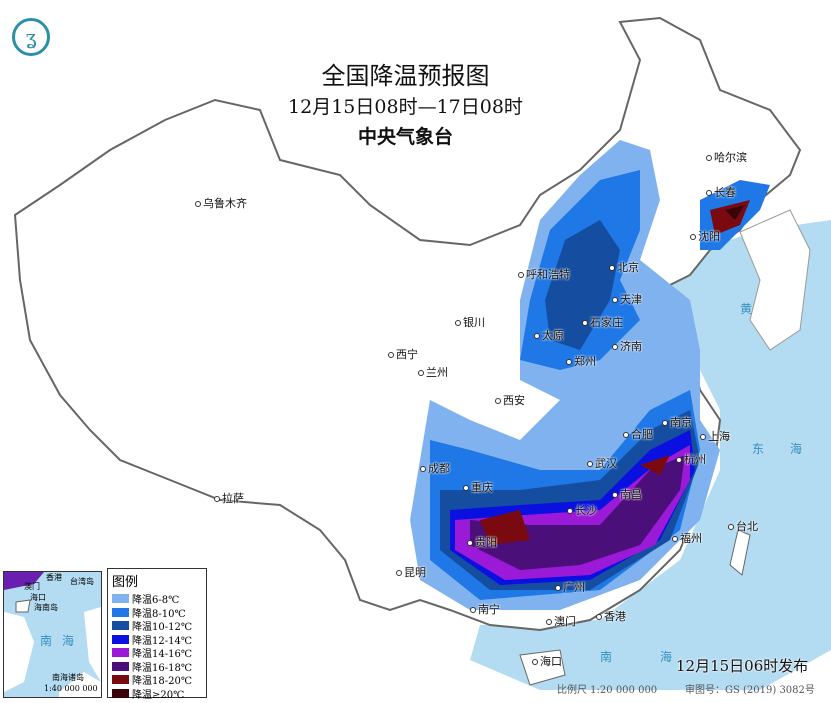 This screenshot has width=831, height=703. I want to click on city-label: 上海, so click(715, 436).